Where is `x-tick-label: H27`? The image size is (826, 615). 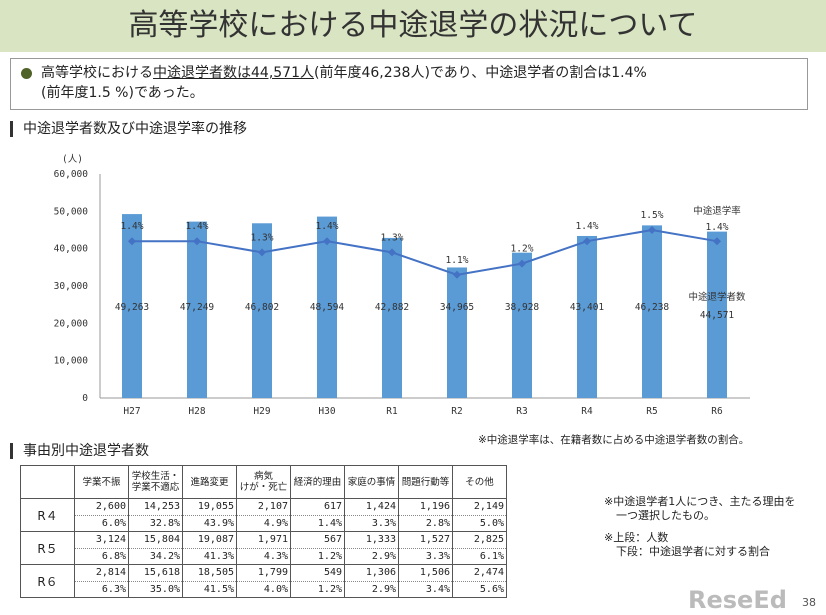
x-tick-label: H27 is located at coordinates (131, 411).